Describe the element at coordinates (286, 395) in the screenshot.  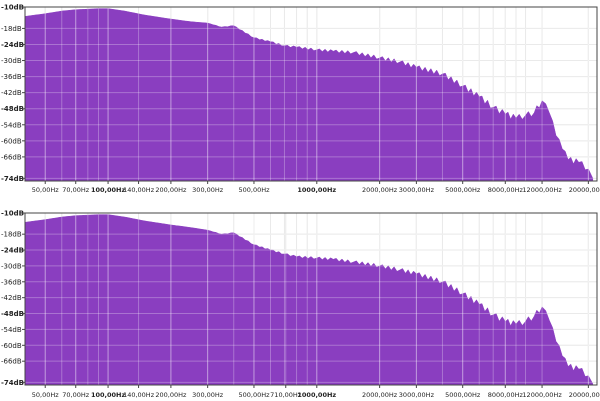
I see `x-tick-label: 710,00Hz` at that location.